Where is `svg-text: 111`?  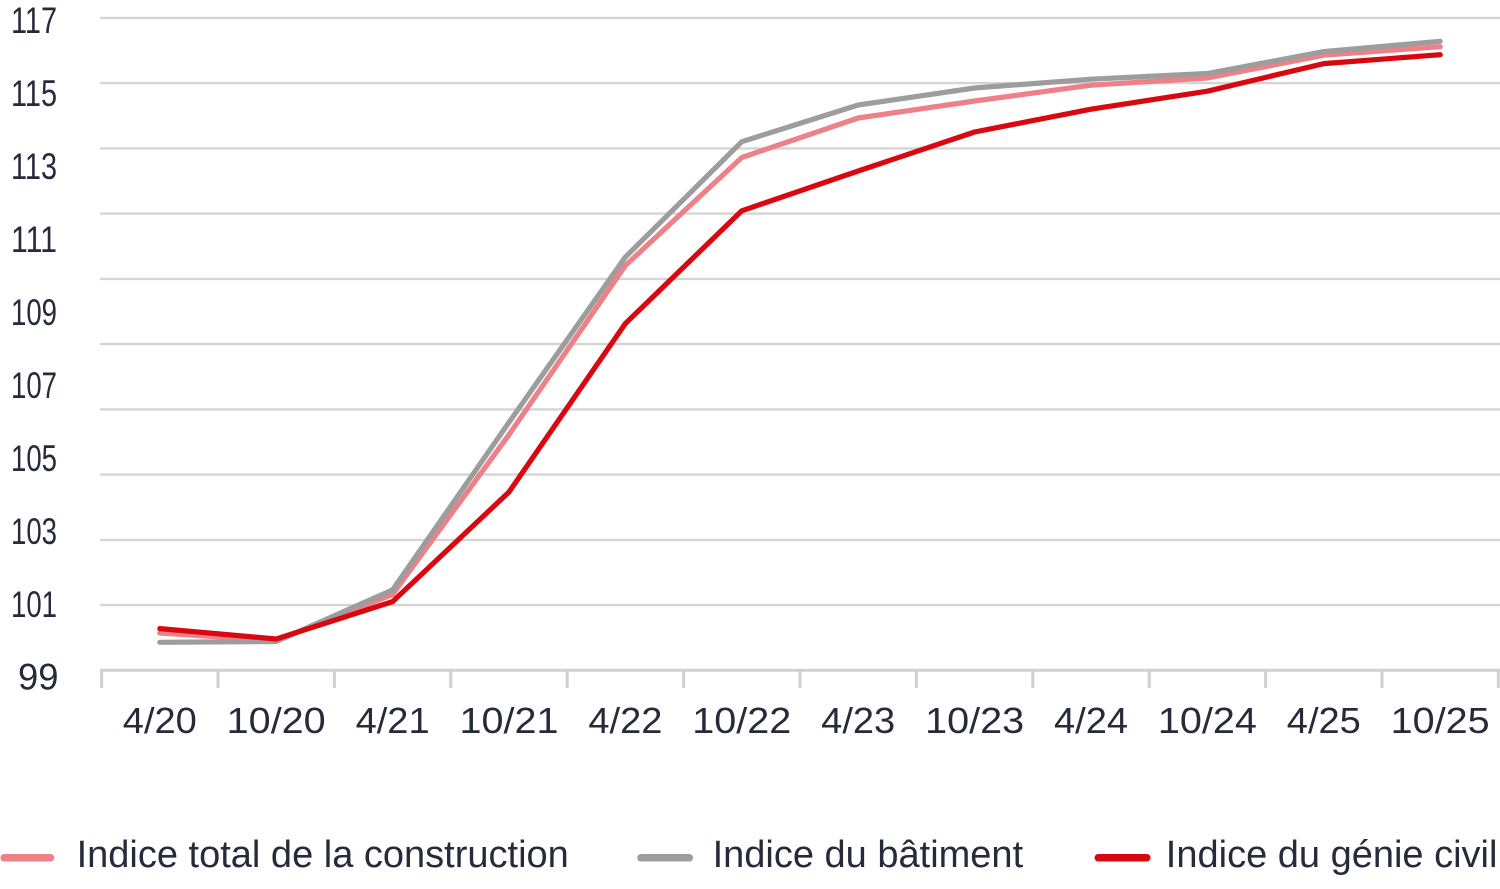
svg-text: 111 is located at coordinates (34, 239).